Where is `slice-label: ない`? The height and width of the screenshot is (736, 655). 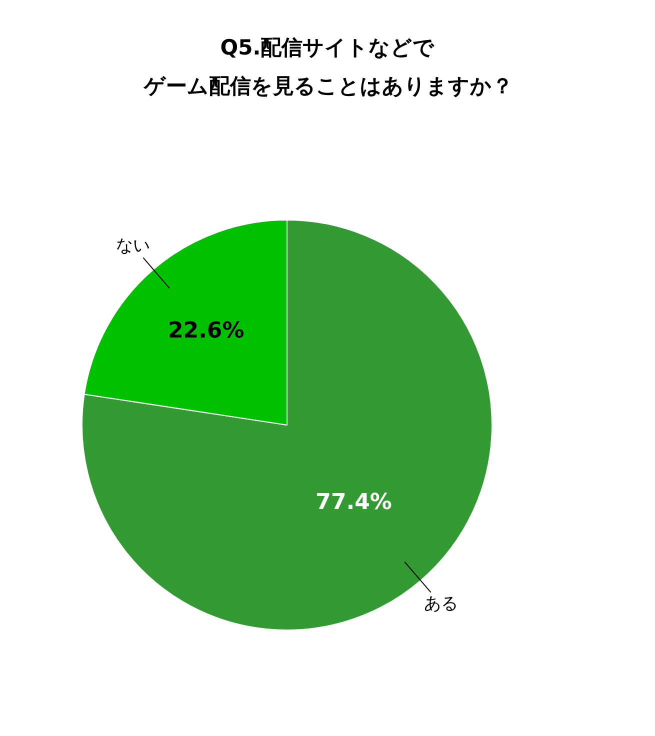
slice-label: ない is located at coordinates (133, 246).